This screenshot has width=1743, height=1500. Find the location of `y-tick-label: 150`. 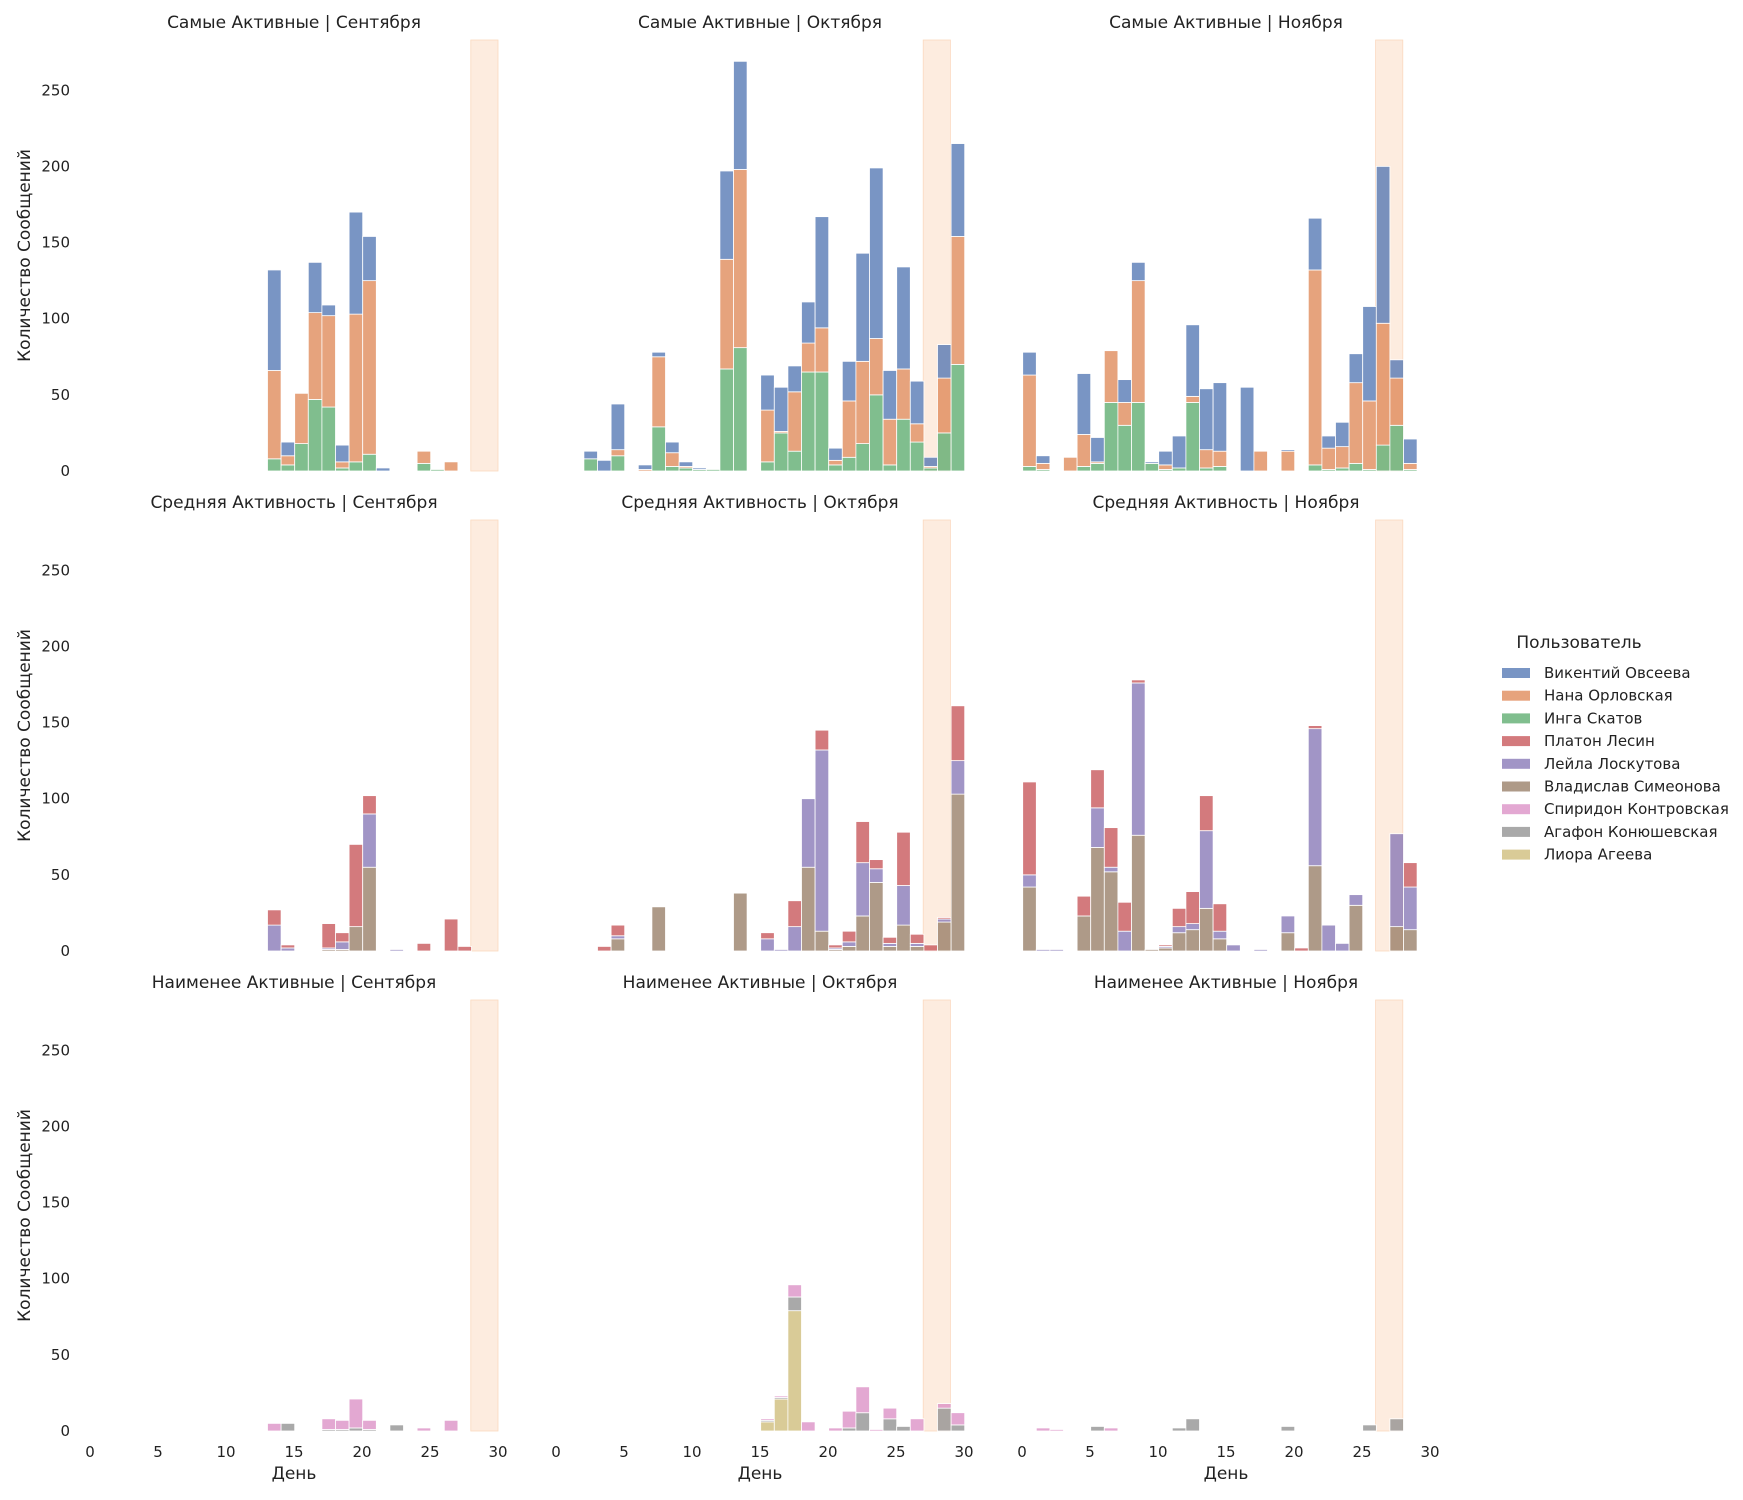

y-tick-label: 150 is located at coordinates (55, 243).